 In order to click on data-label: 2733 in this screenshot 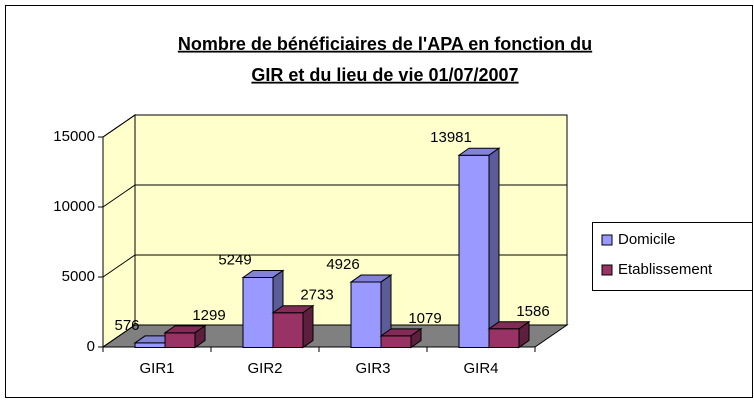, I will do `click(316, 295)`.